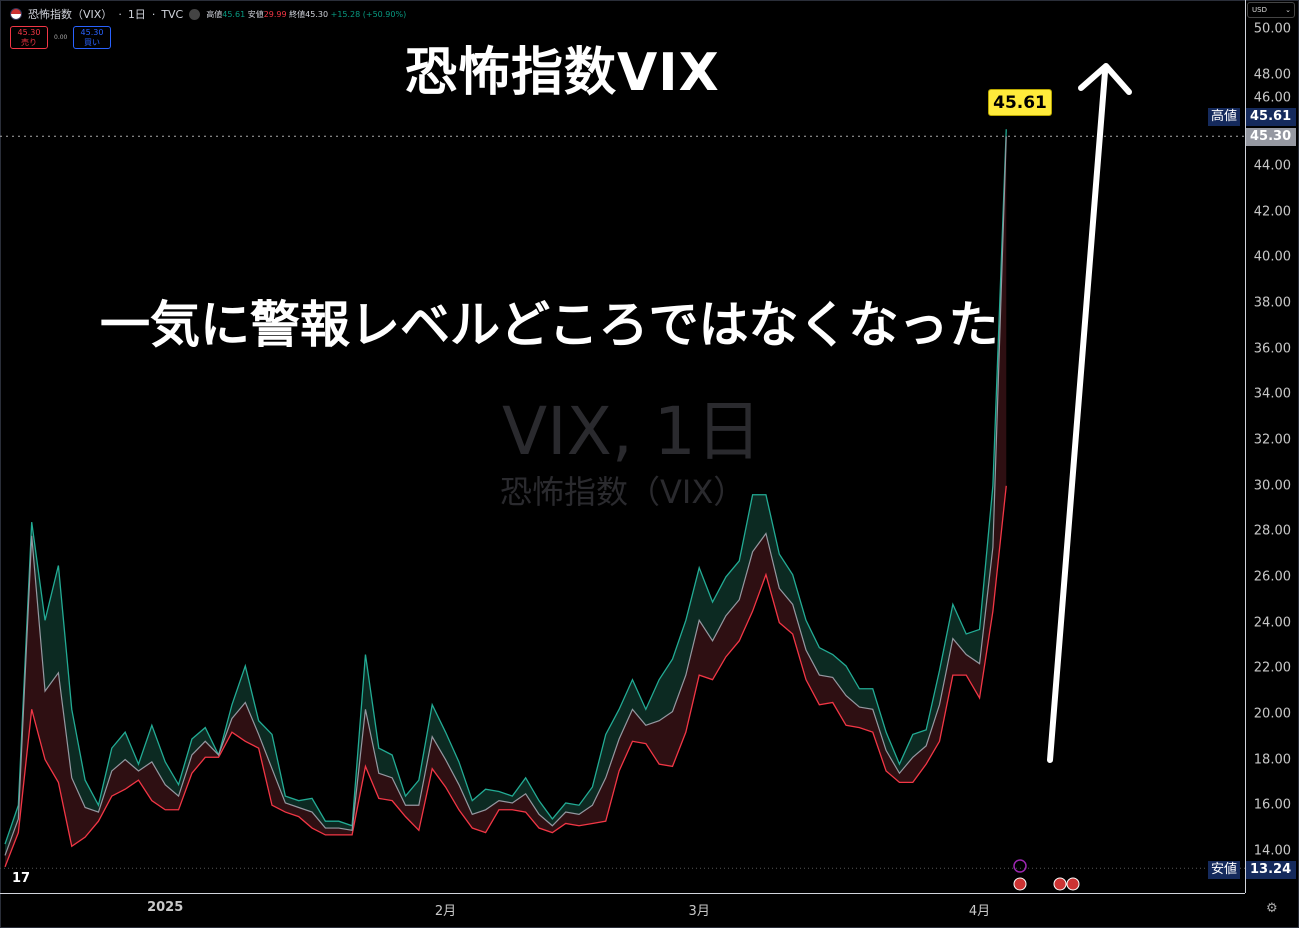  Describe the element at coordinates (29, 42) in the screenshot. I see `sell-label: 売り` at that location.